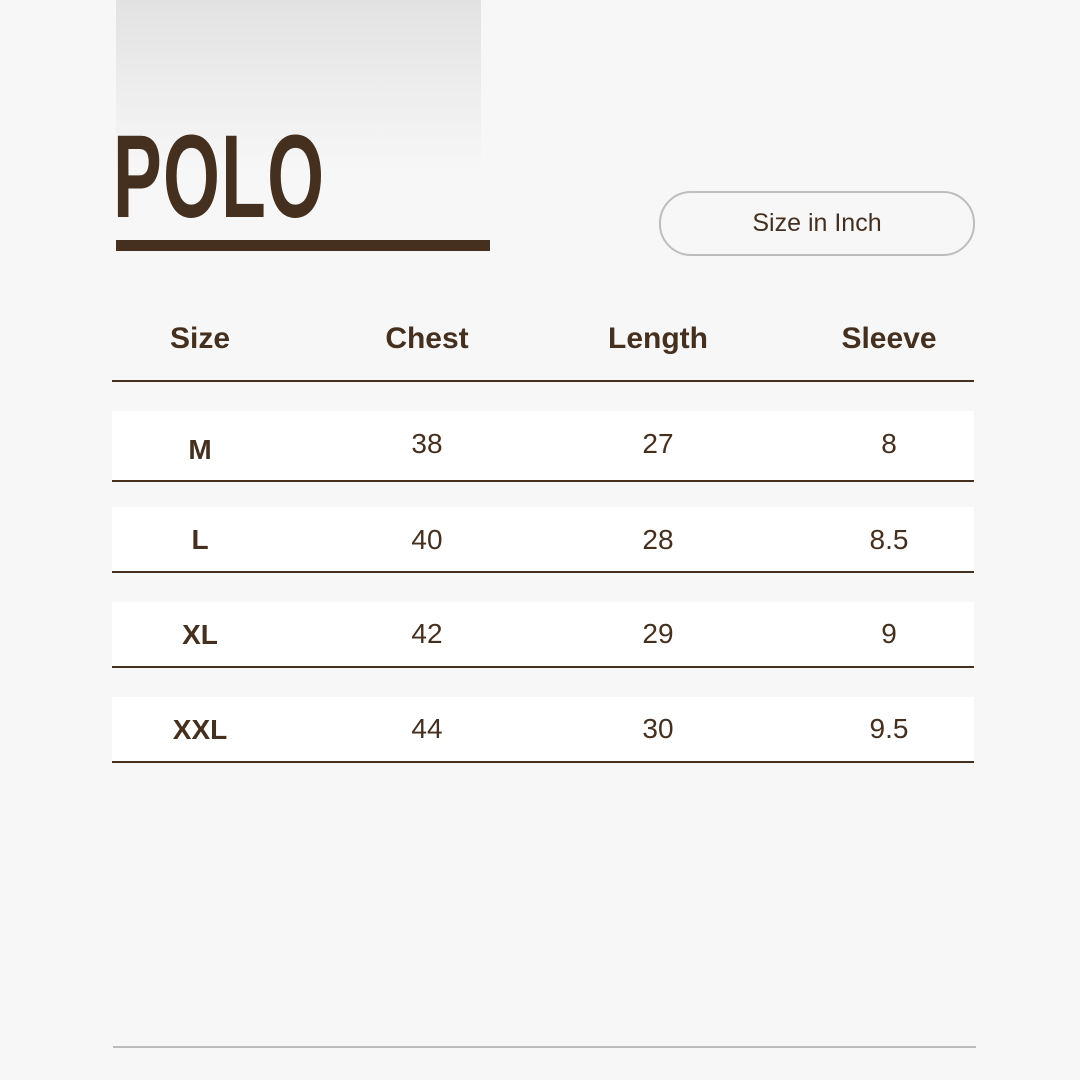  Describe the element at coordinates (427, 443) in the screenshot. I see `cell-chest: 38` at that location.